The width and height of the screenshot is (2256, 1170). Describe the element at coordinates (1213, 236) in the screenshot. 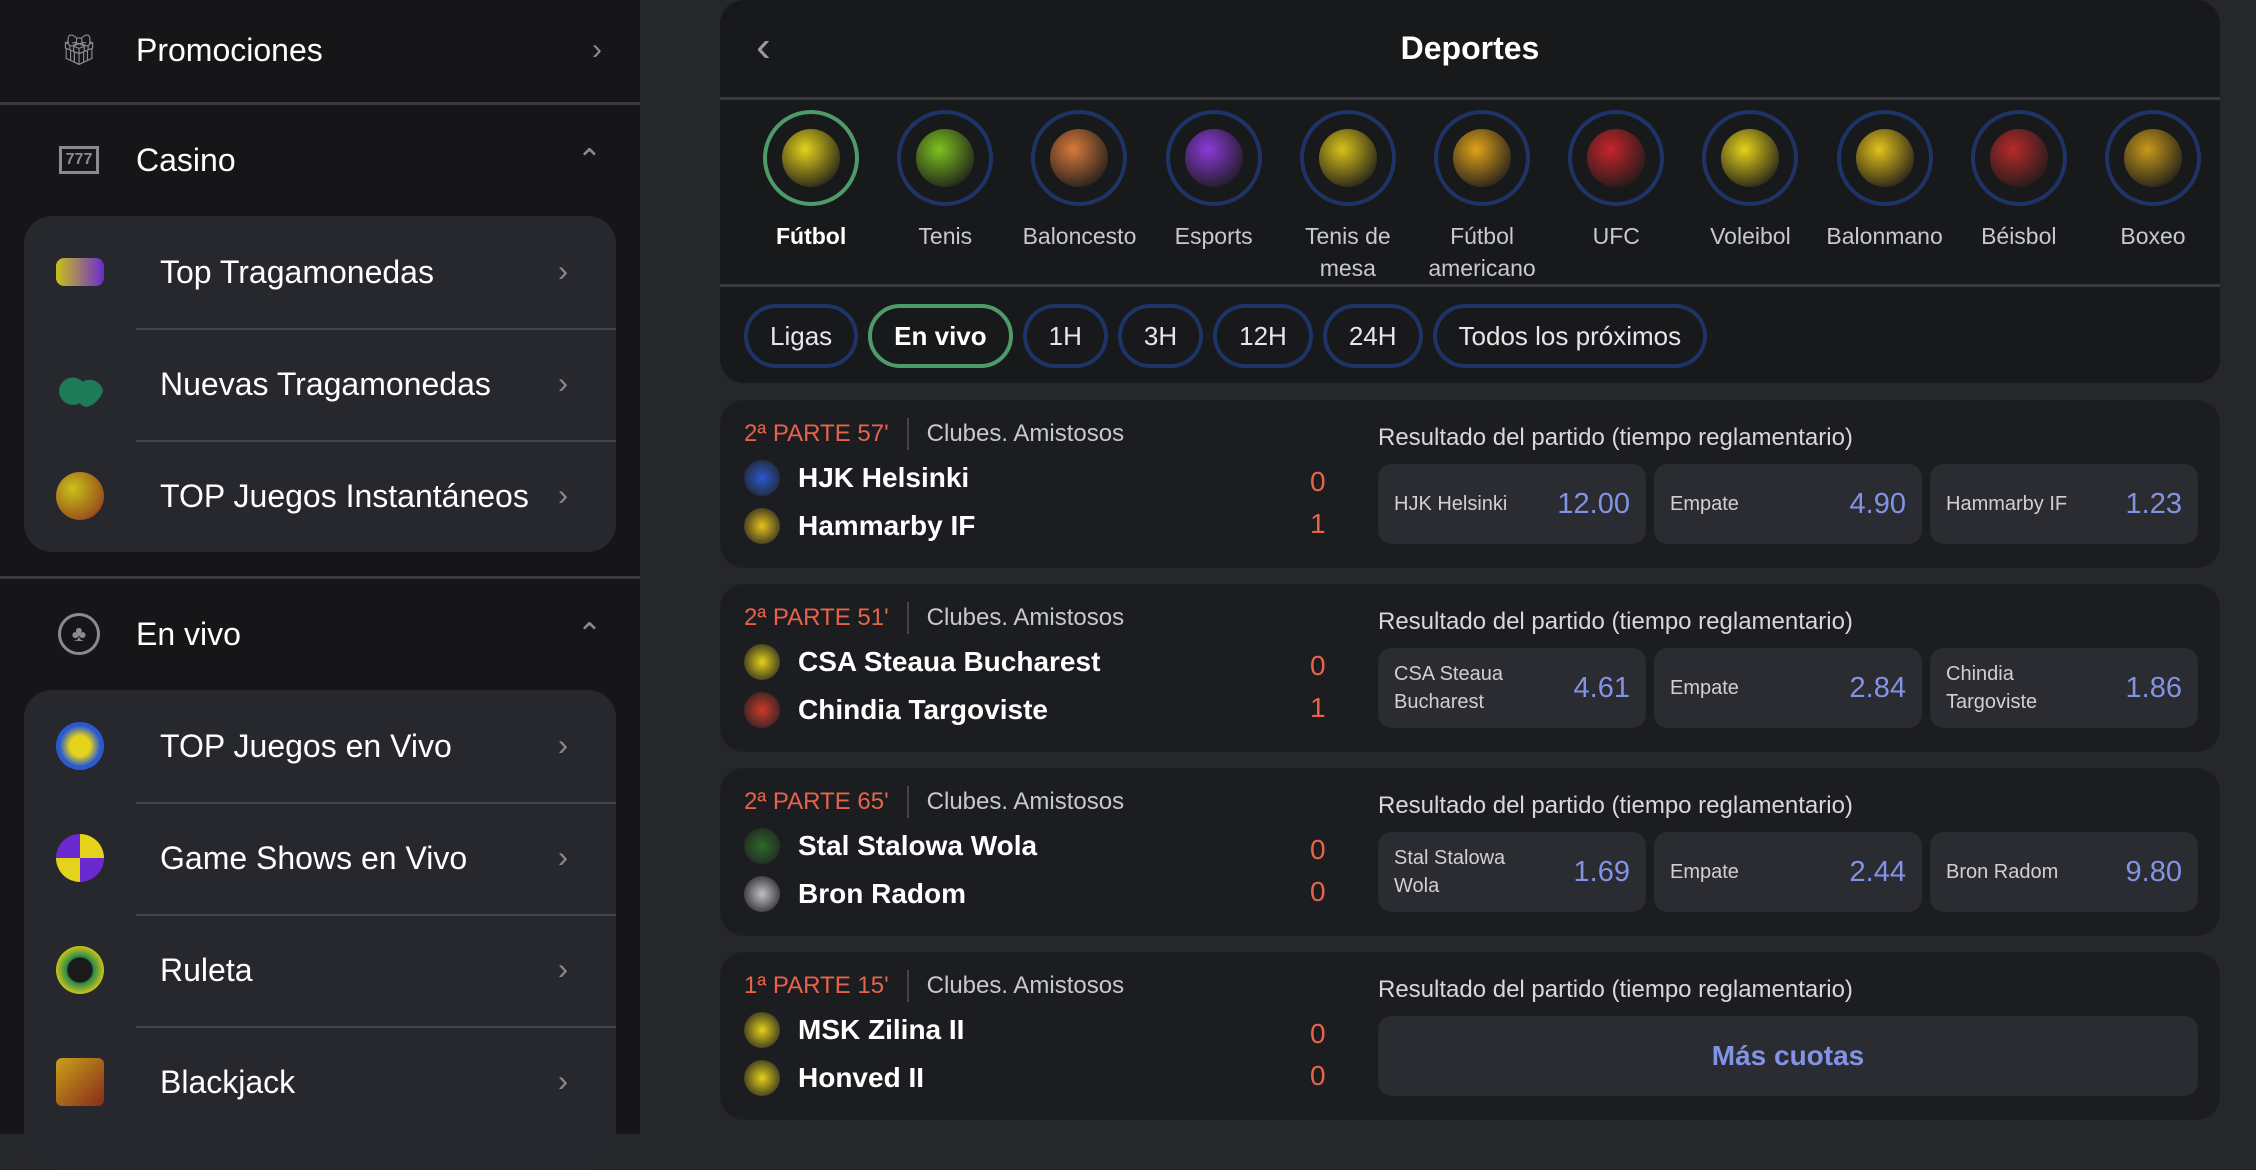

I see `sport-label: Esports` at that location.